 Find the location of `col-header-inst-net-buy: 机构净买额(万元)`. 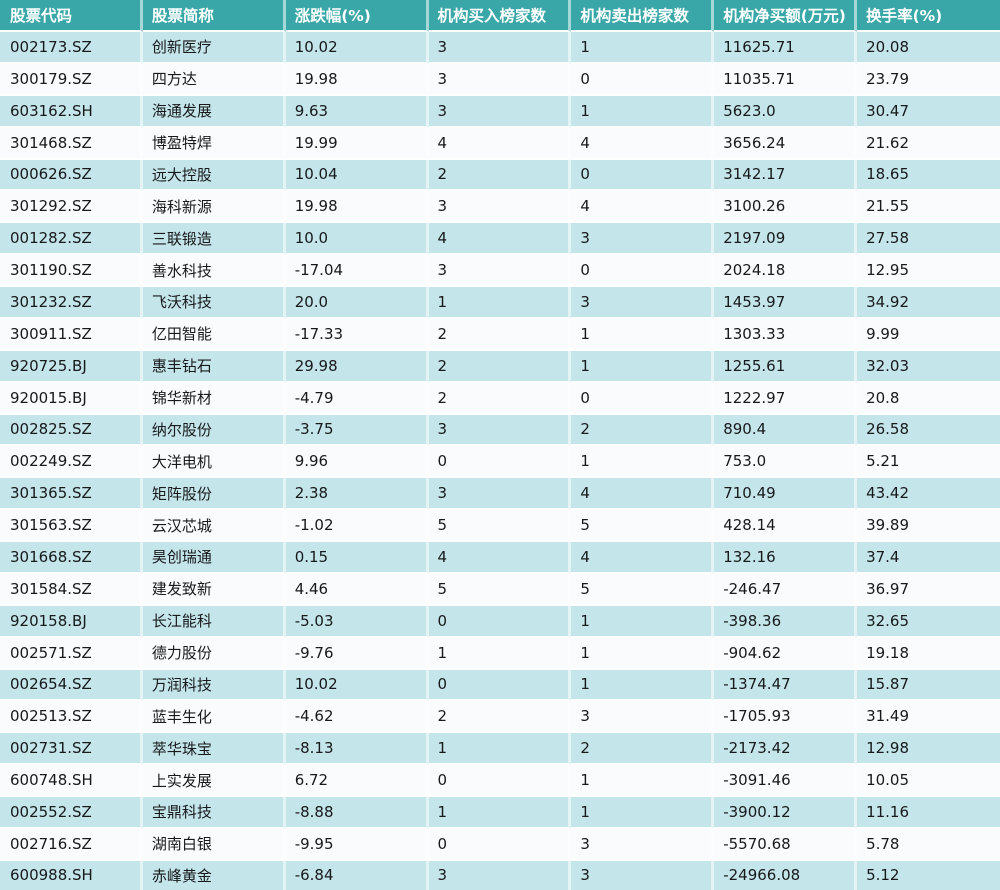

col-header-inst-net-buy: 机构净买额(万元) is located at coordinates (786, 16).